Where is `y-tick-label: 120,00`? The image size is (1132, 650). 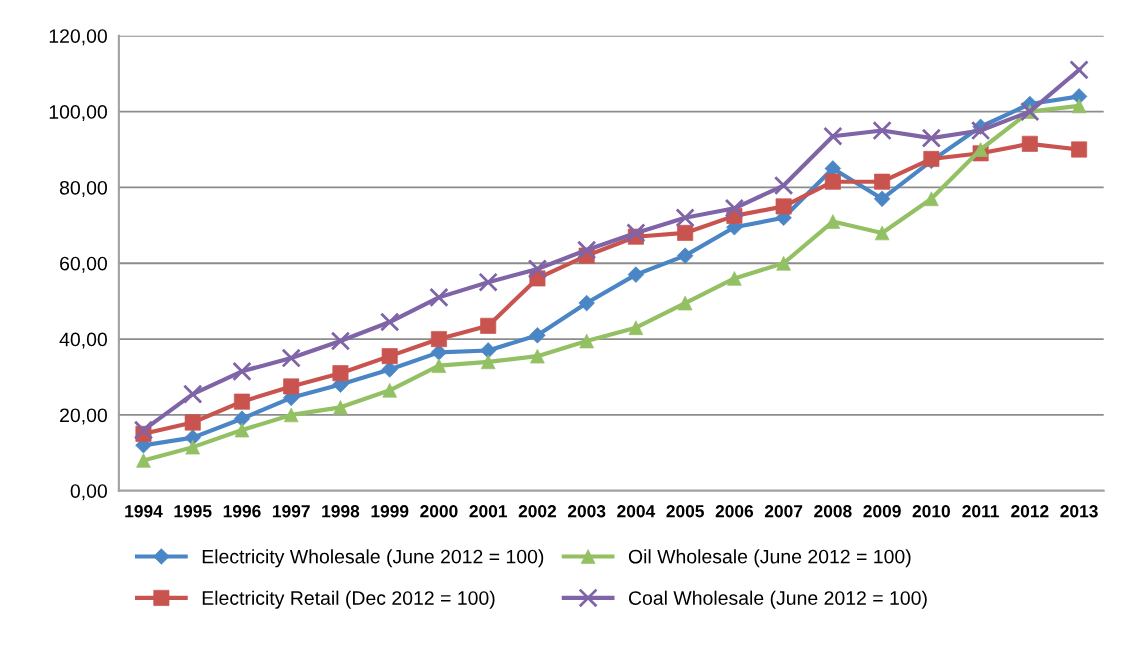
y-tick-label: 120,00 is located at coordinates (78, 37).